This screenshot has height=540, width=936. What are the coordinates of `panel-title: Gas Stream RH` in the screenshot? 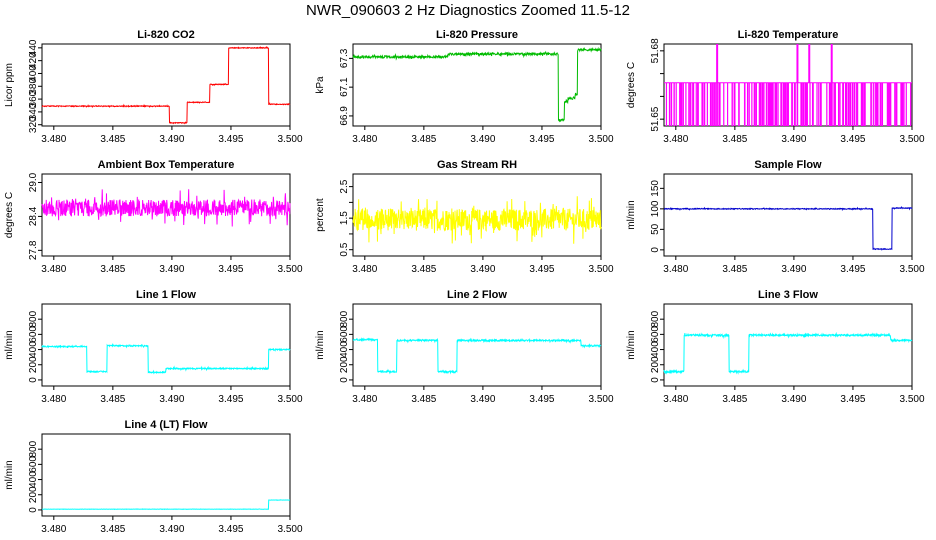 It's located at (477, 165).